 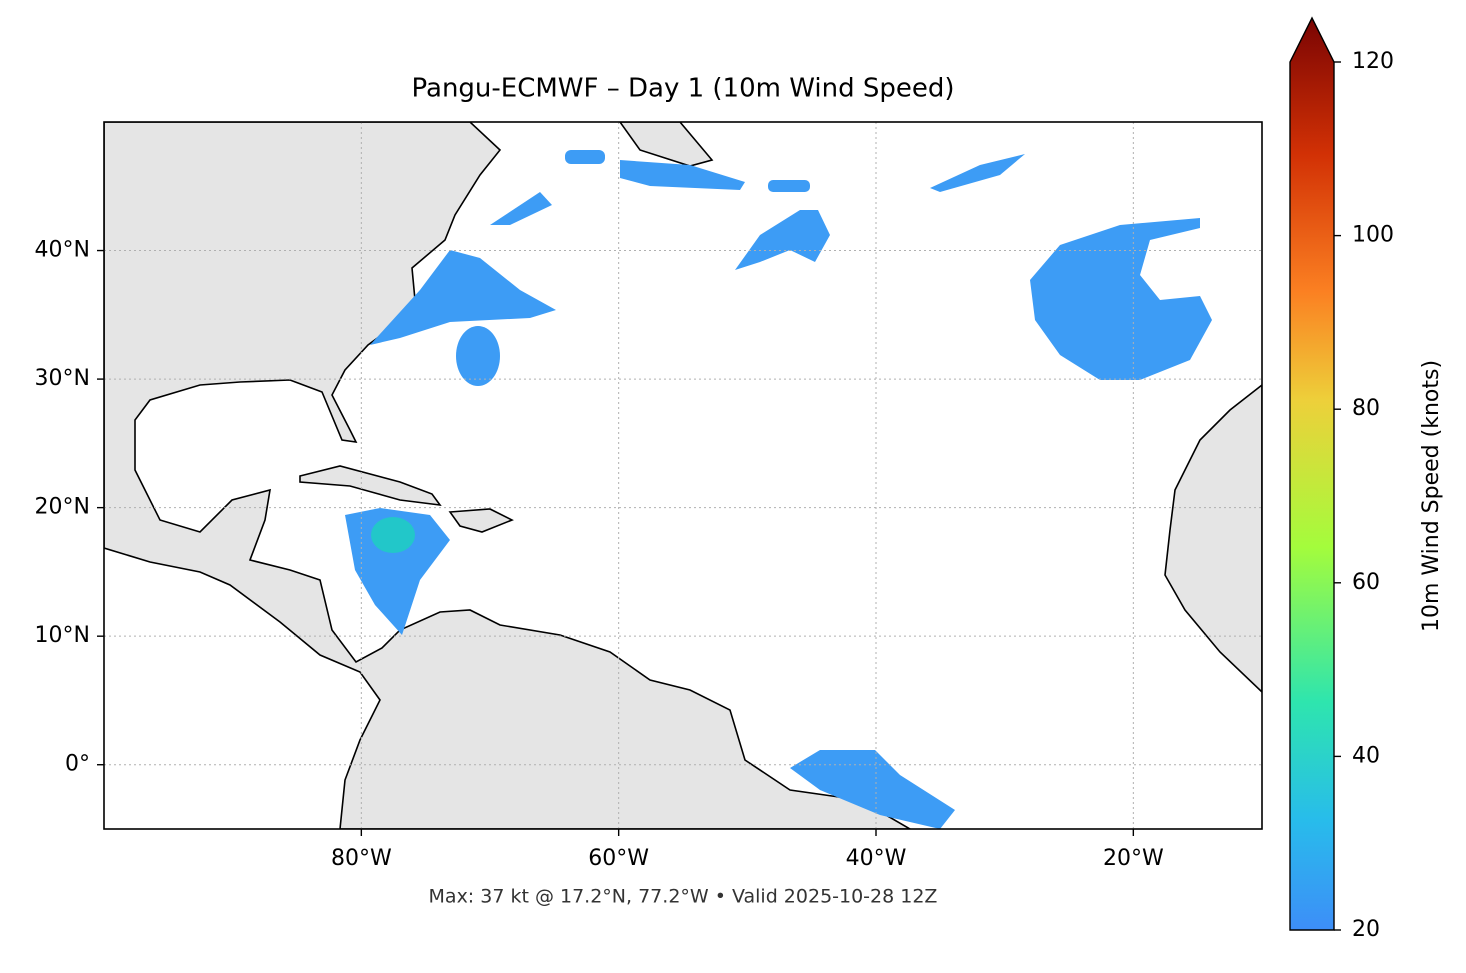 I want to click on chart-title: Pangu-ECMWF – Day 1 (10m Wind Speed), so click(x=683, y=89).